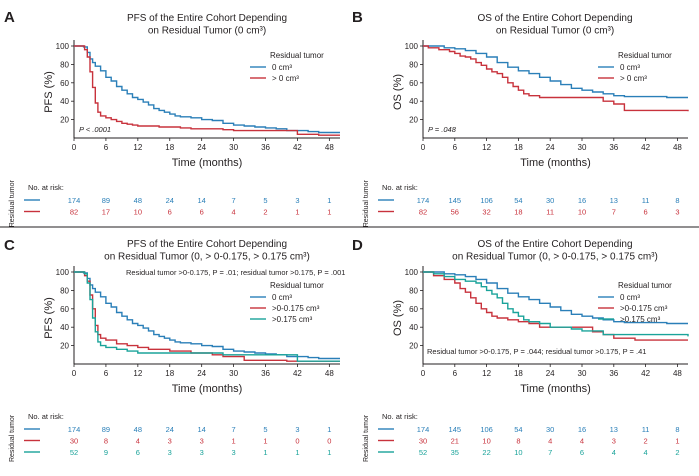 This screenshot has width=699, height=476. Describe the element at coordinates (486, 452) in the screenshot. I see `risk-count: 22` at that location.